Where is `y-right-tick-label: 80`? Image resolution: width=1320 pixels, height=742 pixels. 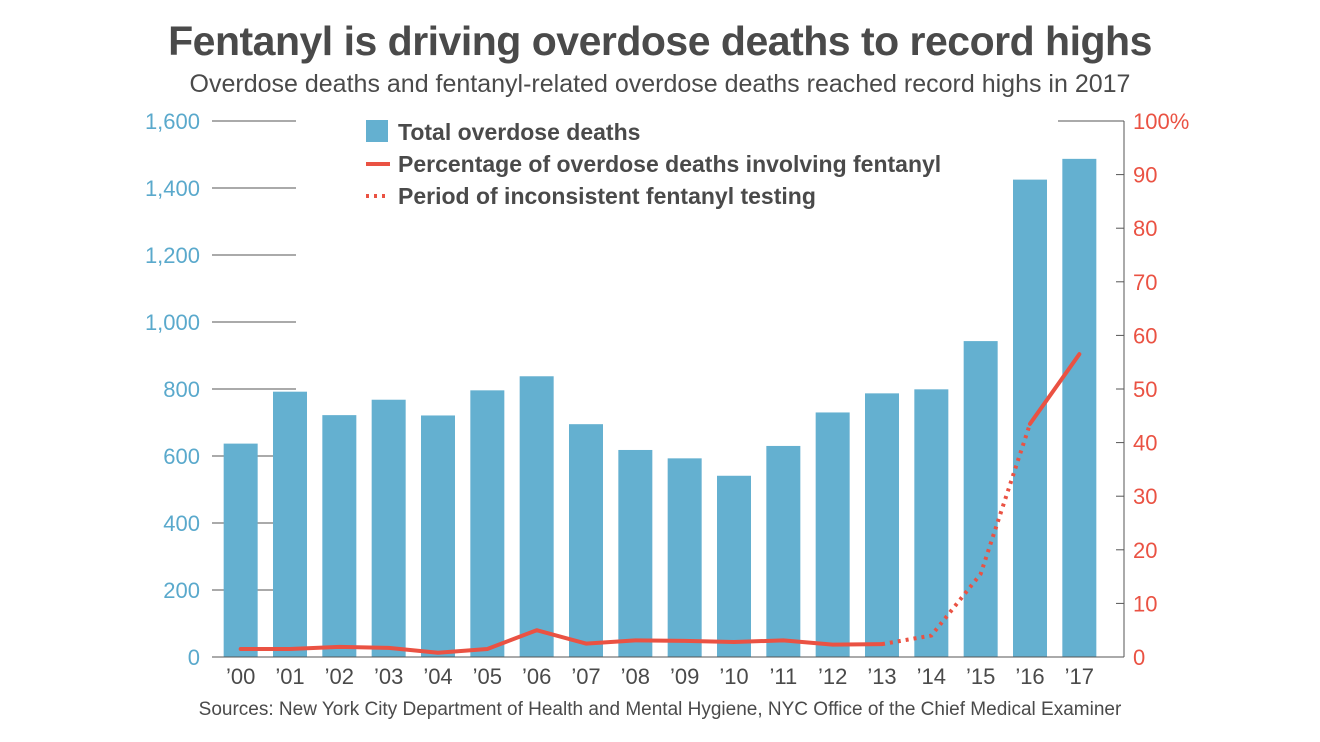
y-right-tick-label: 80 is located at coordinates (1145, 228).